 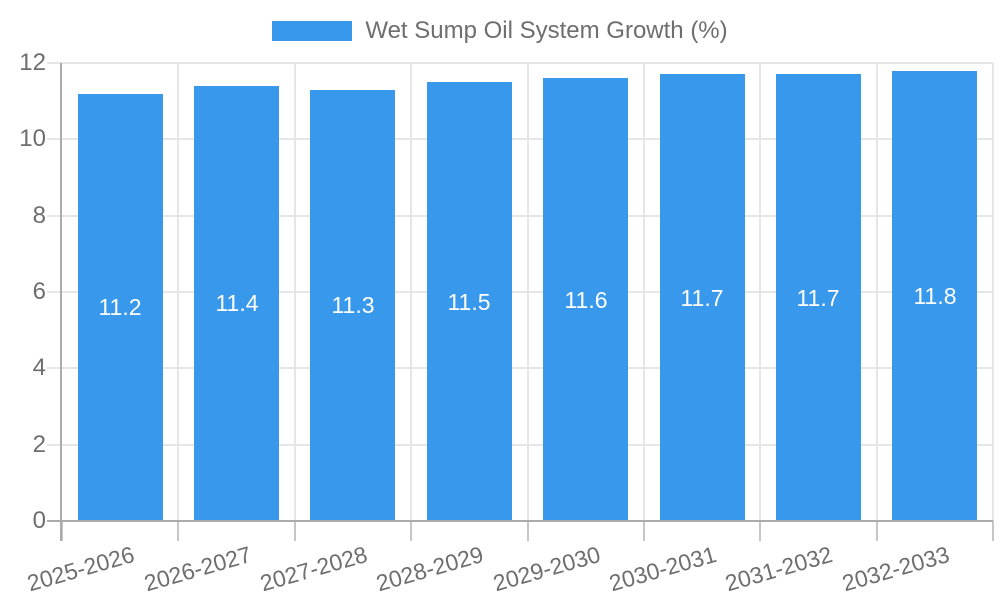 I want to click on x-axis-line, so click(x=520, y=521).